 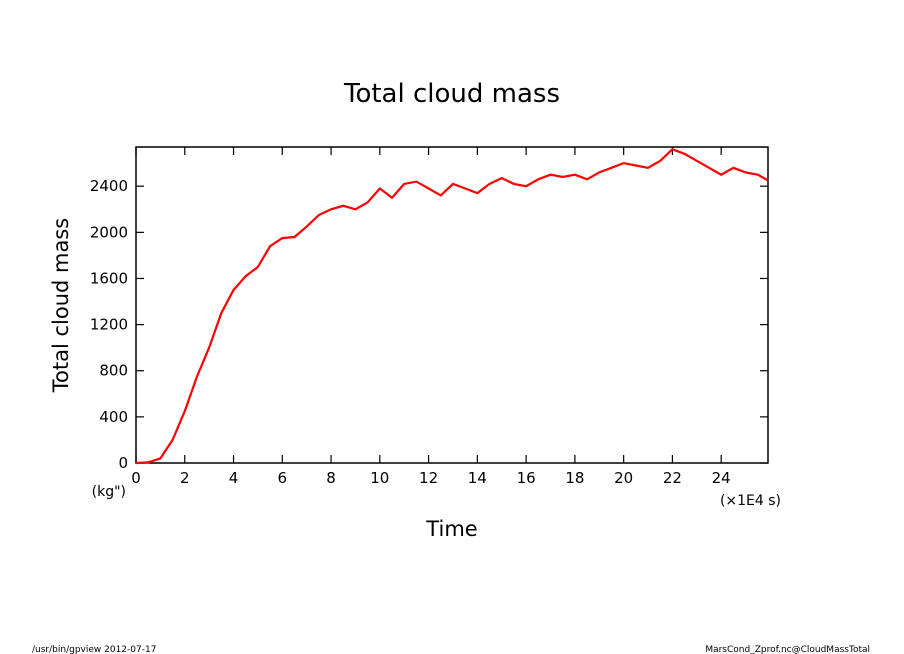 I want to click on x-tick-label: 22, so click(x=672, y=478).